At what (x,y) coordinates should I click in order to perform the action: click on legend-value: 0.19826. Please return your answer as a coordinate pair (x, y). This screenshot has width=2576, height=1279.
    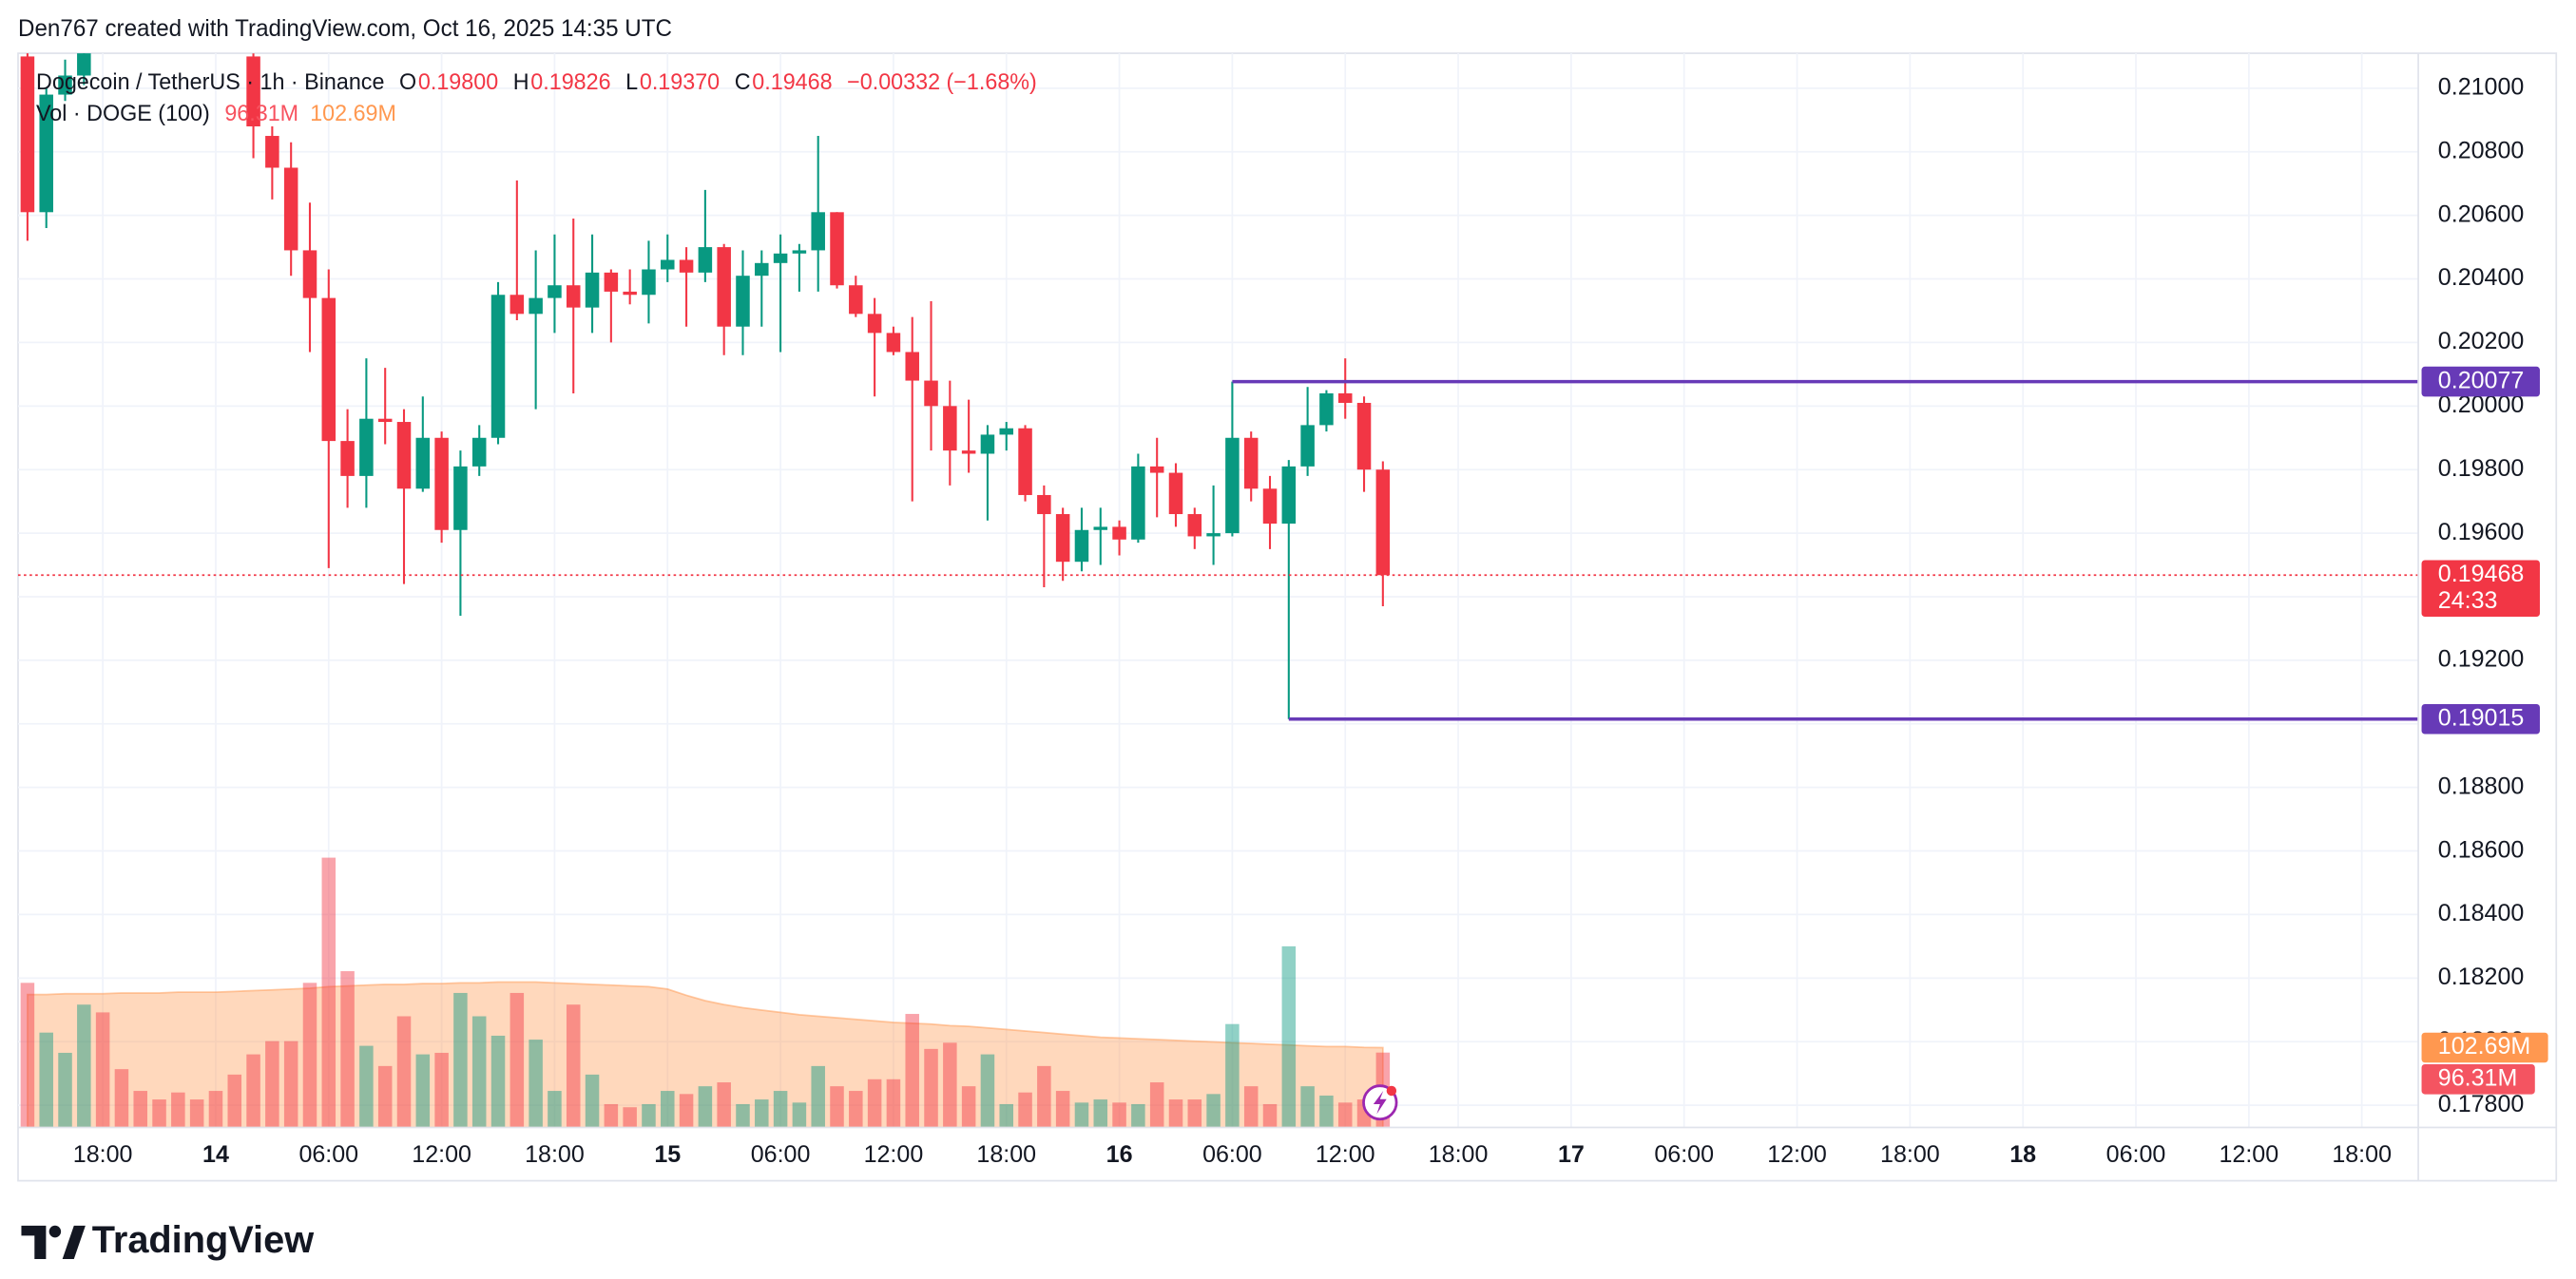
    Looking at the image, I should click on (570, 82).